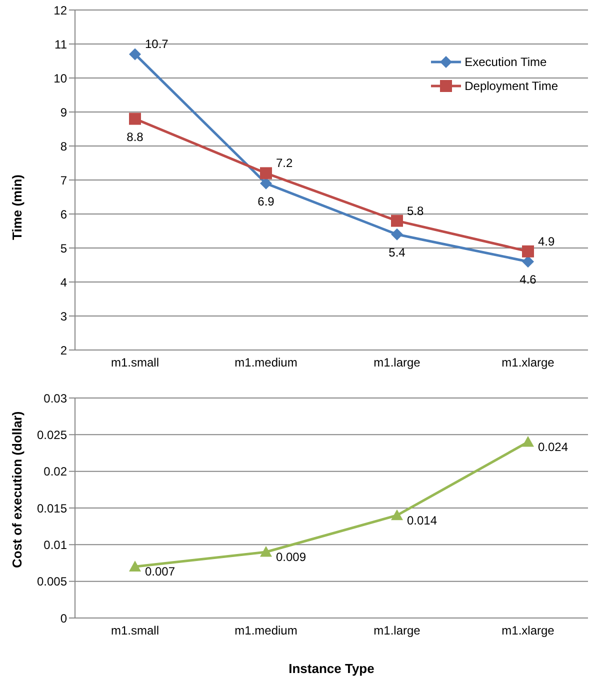 This screenshot has height=678, width=598. I want to click on data-label: 8.8, so click(135, 137).